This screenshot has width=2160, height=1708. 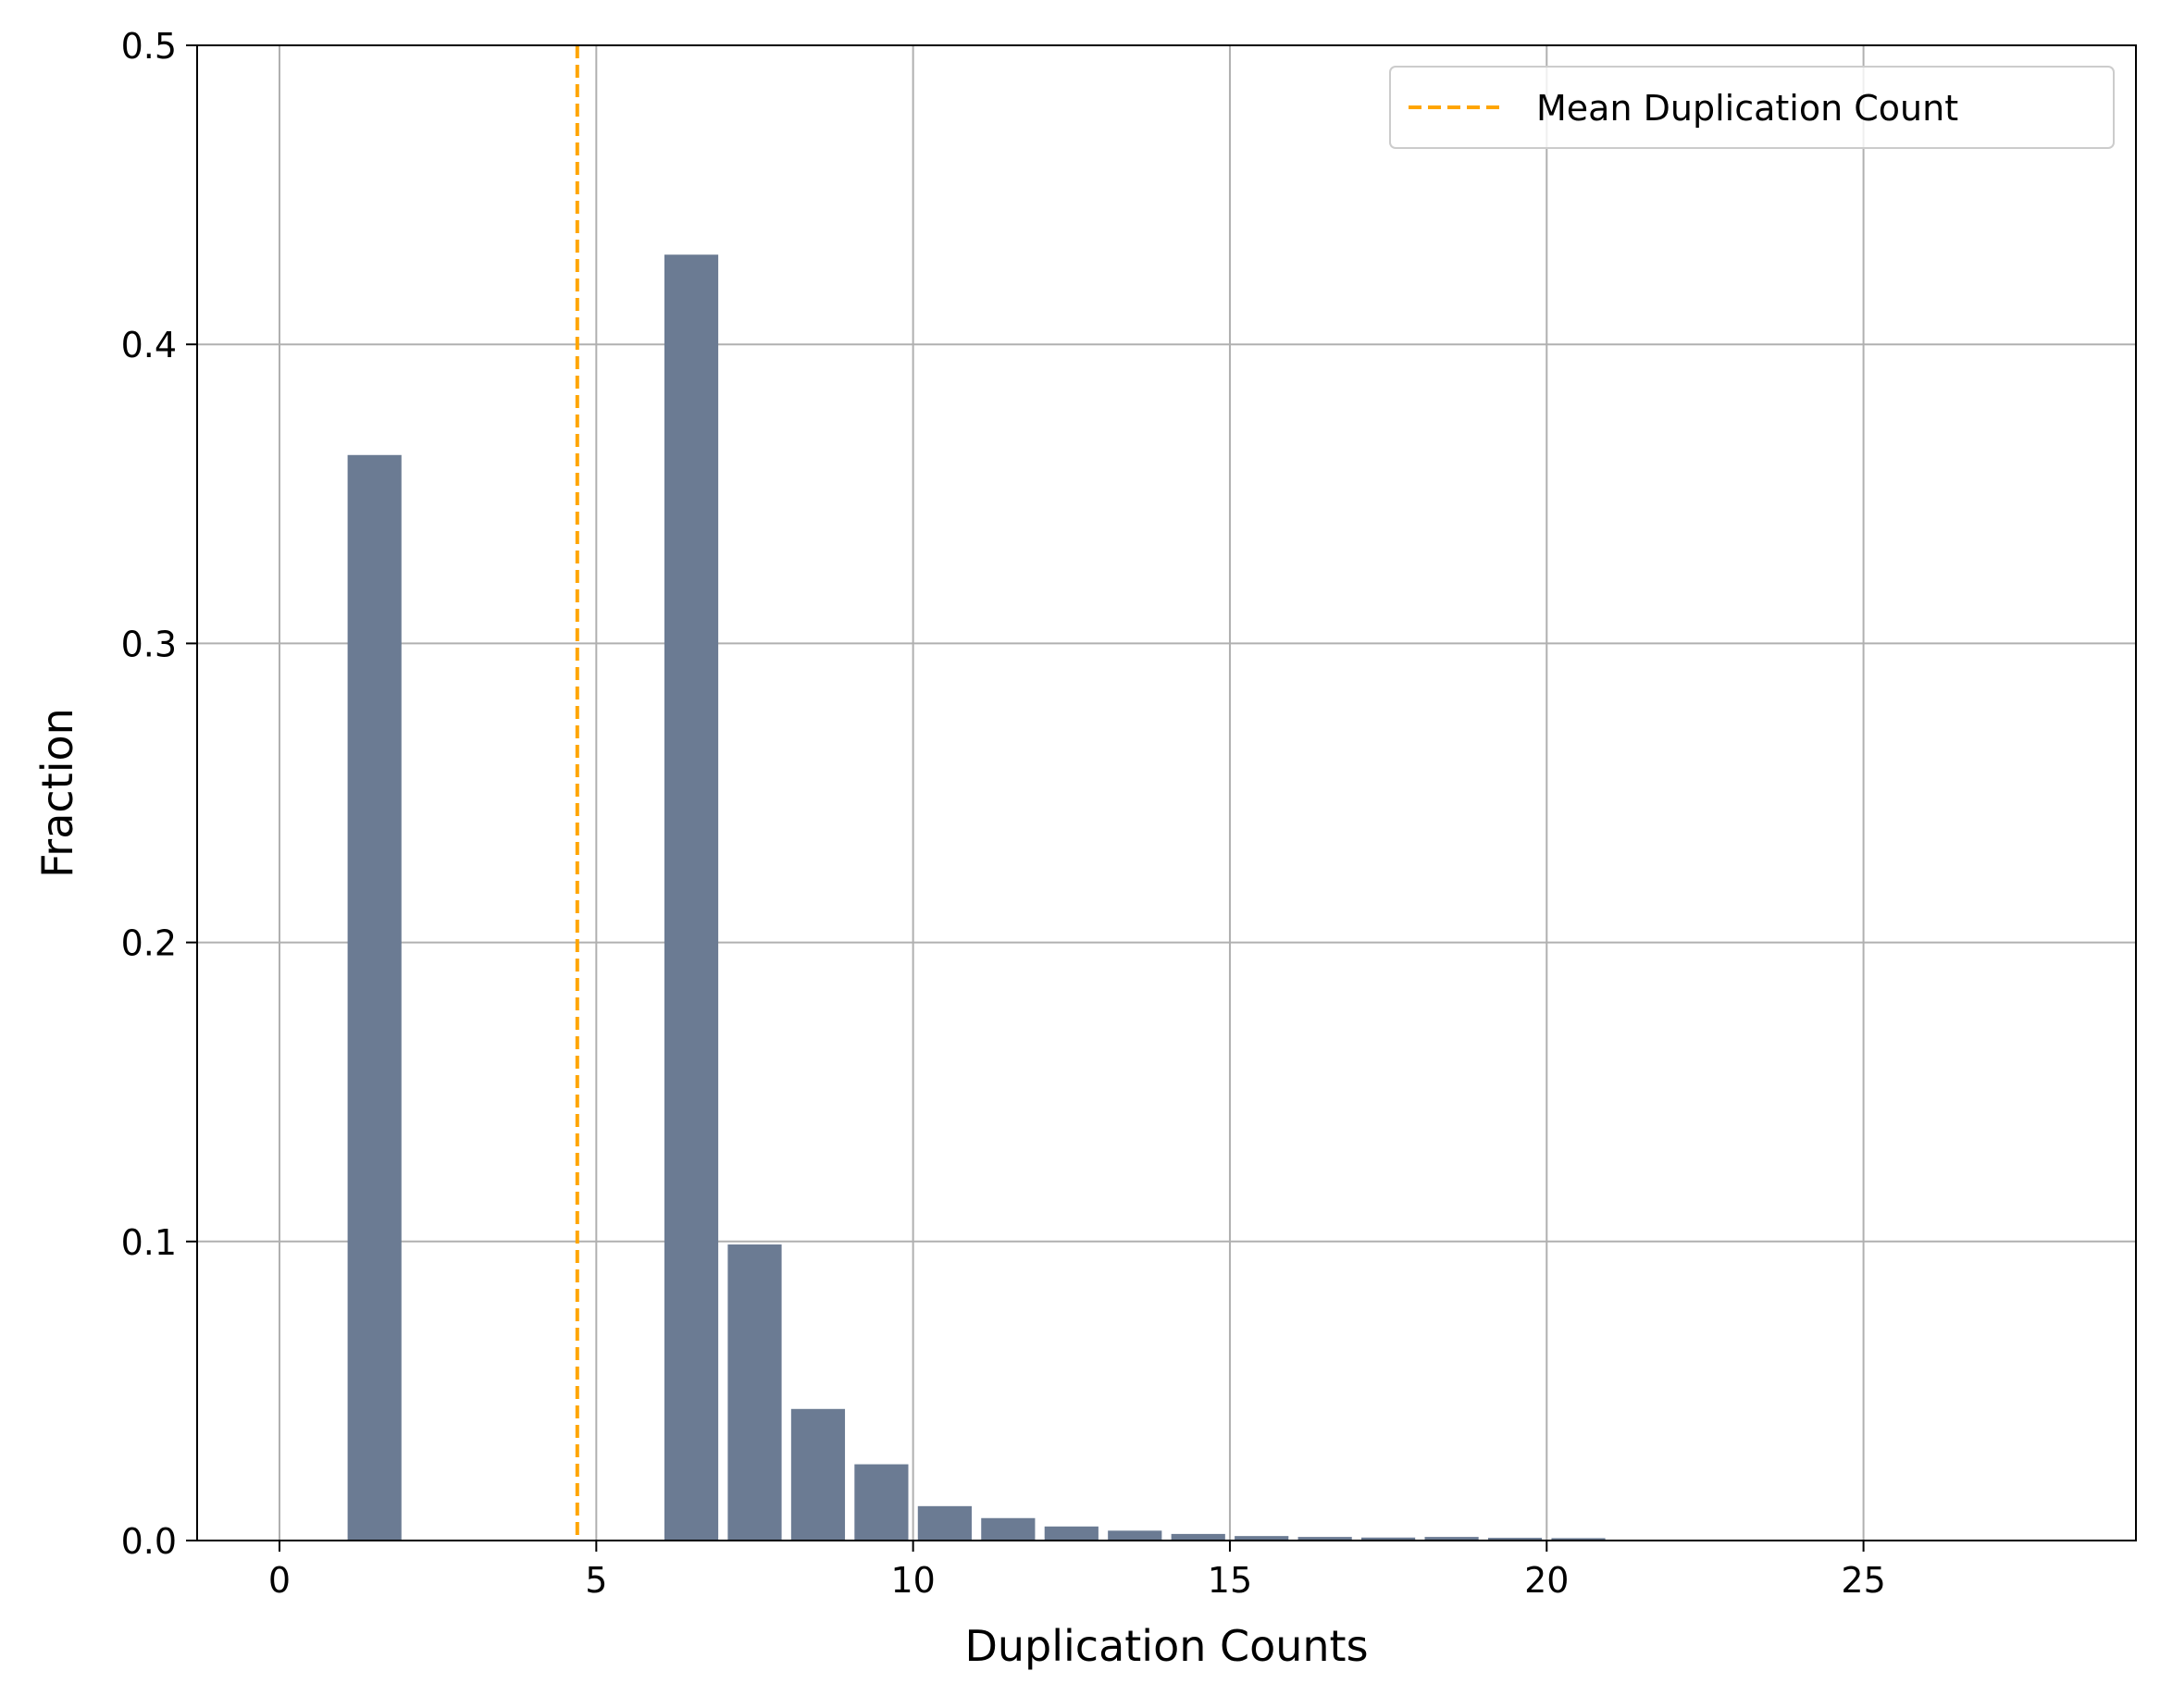 I want to click on x-tick-label-25: 25, so click(x=1863, y=1580).